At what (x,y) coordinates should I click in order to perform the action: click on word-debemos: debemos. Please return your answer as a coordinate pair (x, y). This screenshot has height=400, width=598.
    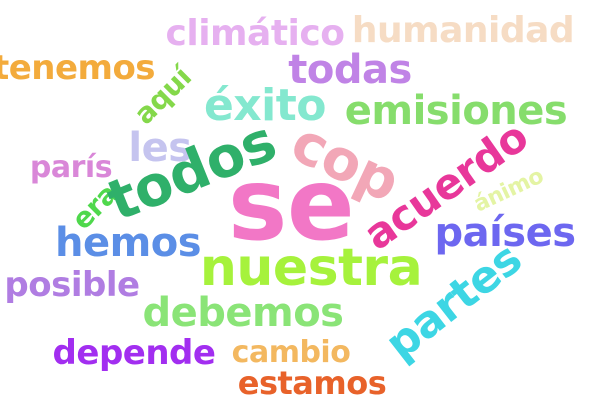
    Looking at the image, I should click on (243, 313).